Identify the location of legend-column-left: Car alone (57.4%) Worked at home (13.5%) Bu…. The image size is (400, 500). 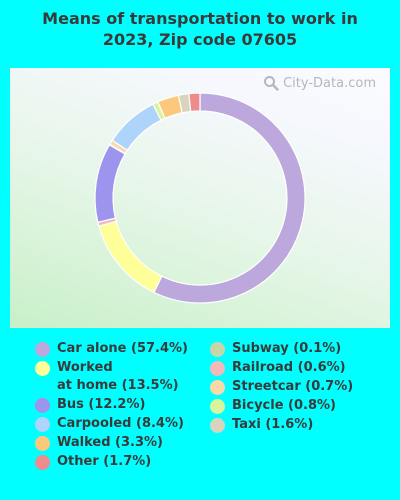
(111, 406).